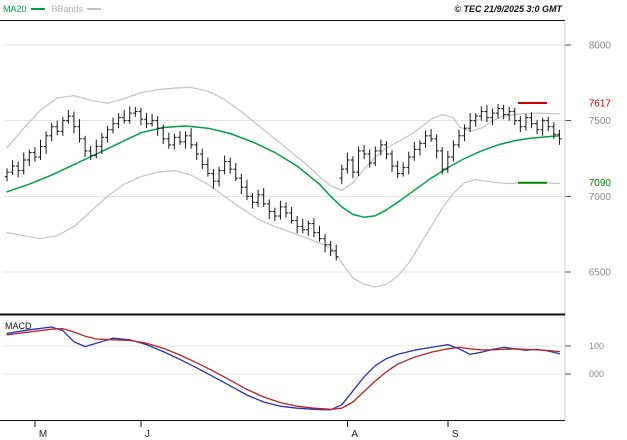  What do you see at coordinates (15, 9) in the screenshot?
I see `legend-ma20-label: MA20` at bounding box center [15, 9].